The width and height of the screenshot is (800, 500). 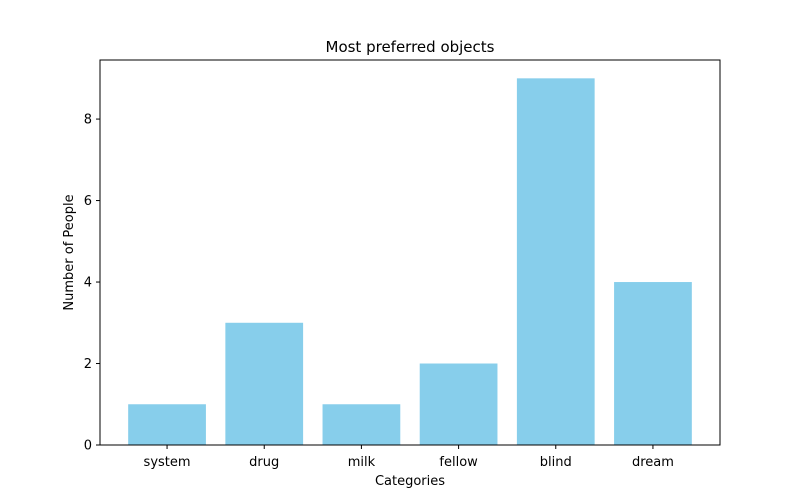 What do you see at coordinates (653, 363) in the screenshot?
I see `bar-dream` at bounding box center [653, 363].